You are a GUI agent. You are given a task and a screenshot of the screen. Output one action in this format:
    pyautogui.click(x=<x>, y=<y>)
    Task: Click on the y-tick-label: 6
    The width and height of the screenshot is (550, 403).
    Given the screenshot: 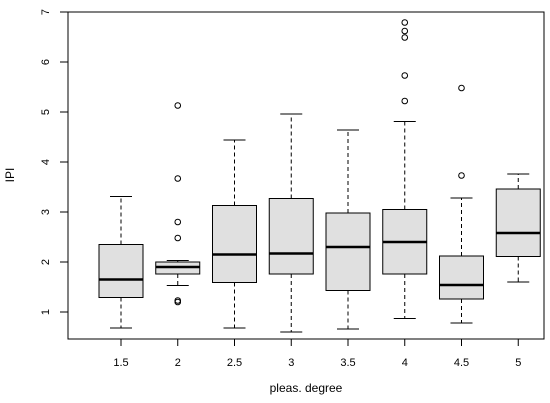 What is the action you would take?
    pyautogui.click(x=46, y=62)
    